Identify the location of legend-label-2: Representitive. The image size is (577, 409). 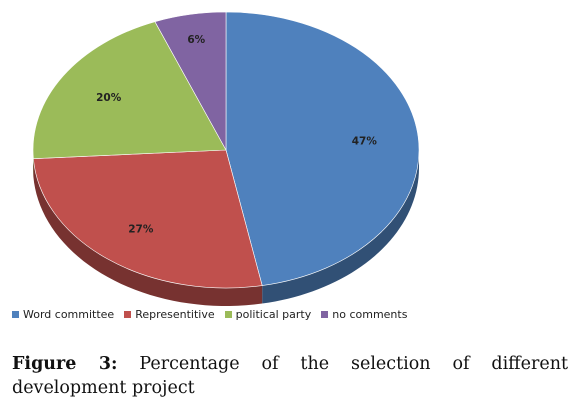
(175, 314).